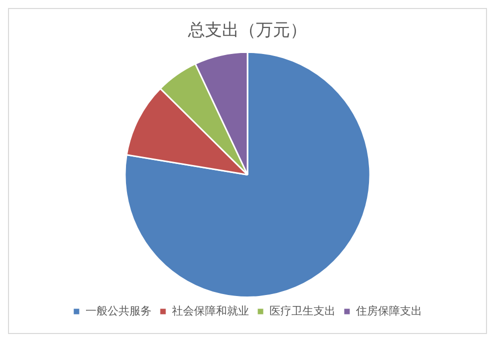 The image size is (497, 344). What do you see at coordinates (389, 311) in the screenshot?
I see `legend-label: 住房保障支出` at bounding box center [389, 311].